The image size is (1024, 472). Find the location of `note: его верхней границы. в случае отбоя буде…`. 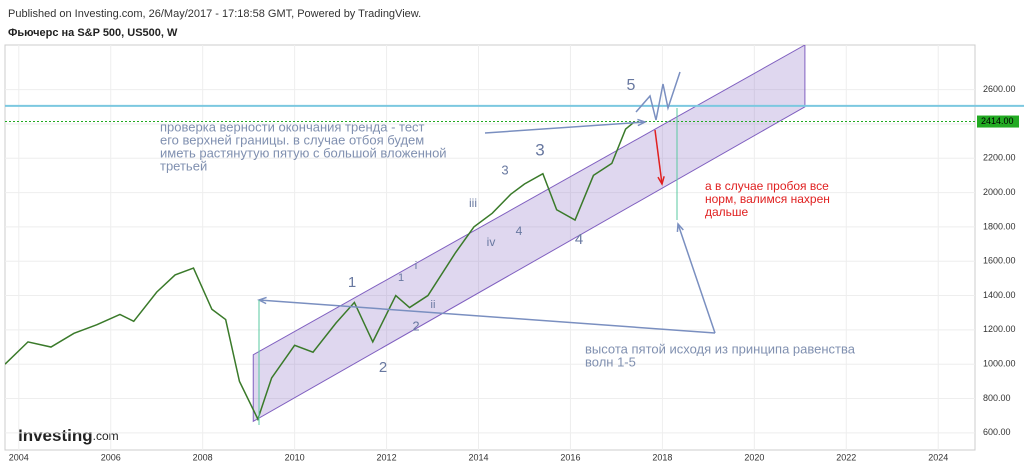

note: его верхней границы. в случае отбоя буде… is located at coordinates (292, 139).